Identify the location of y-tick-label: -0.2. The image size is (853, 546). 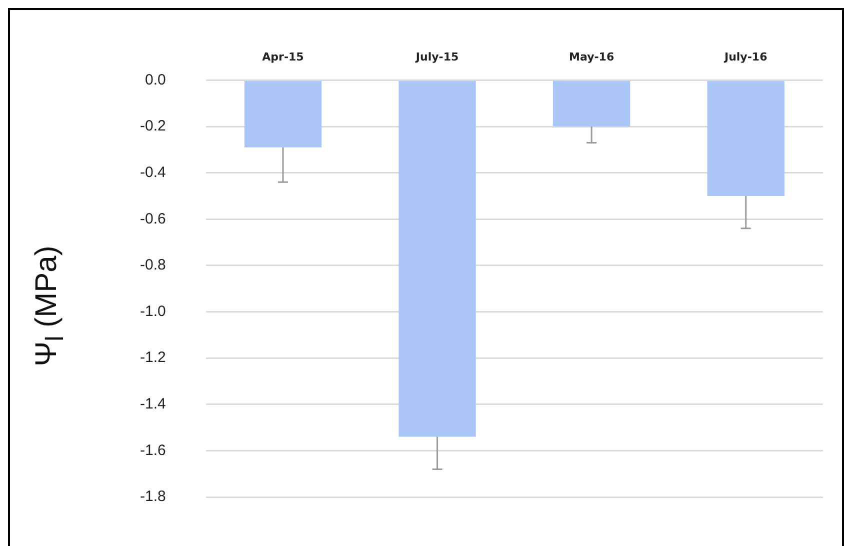
(153, 126).